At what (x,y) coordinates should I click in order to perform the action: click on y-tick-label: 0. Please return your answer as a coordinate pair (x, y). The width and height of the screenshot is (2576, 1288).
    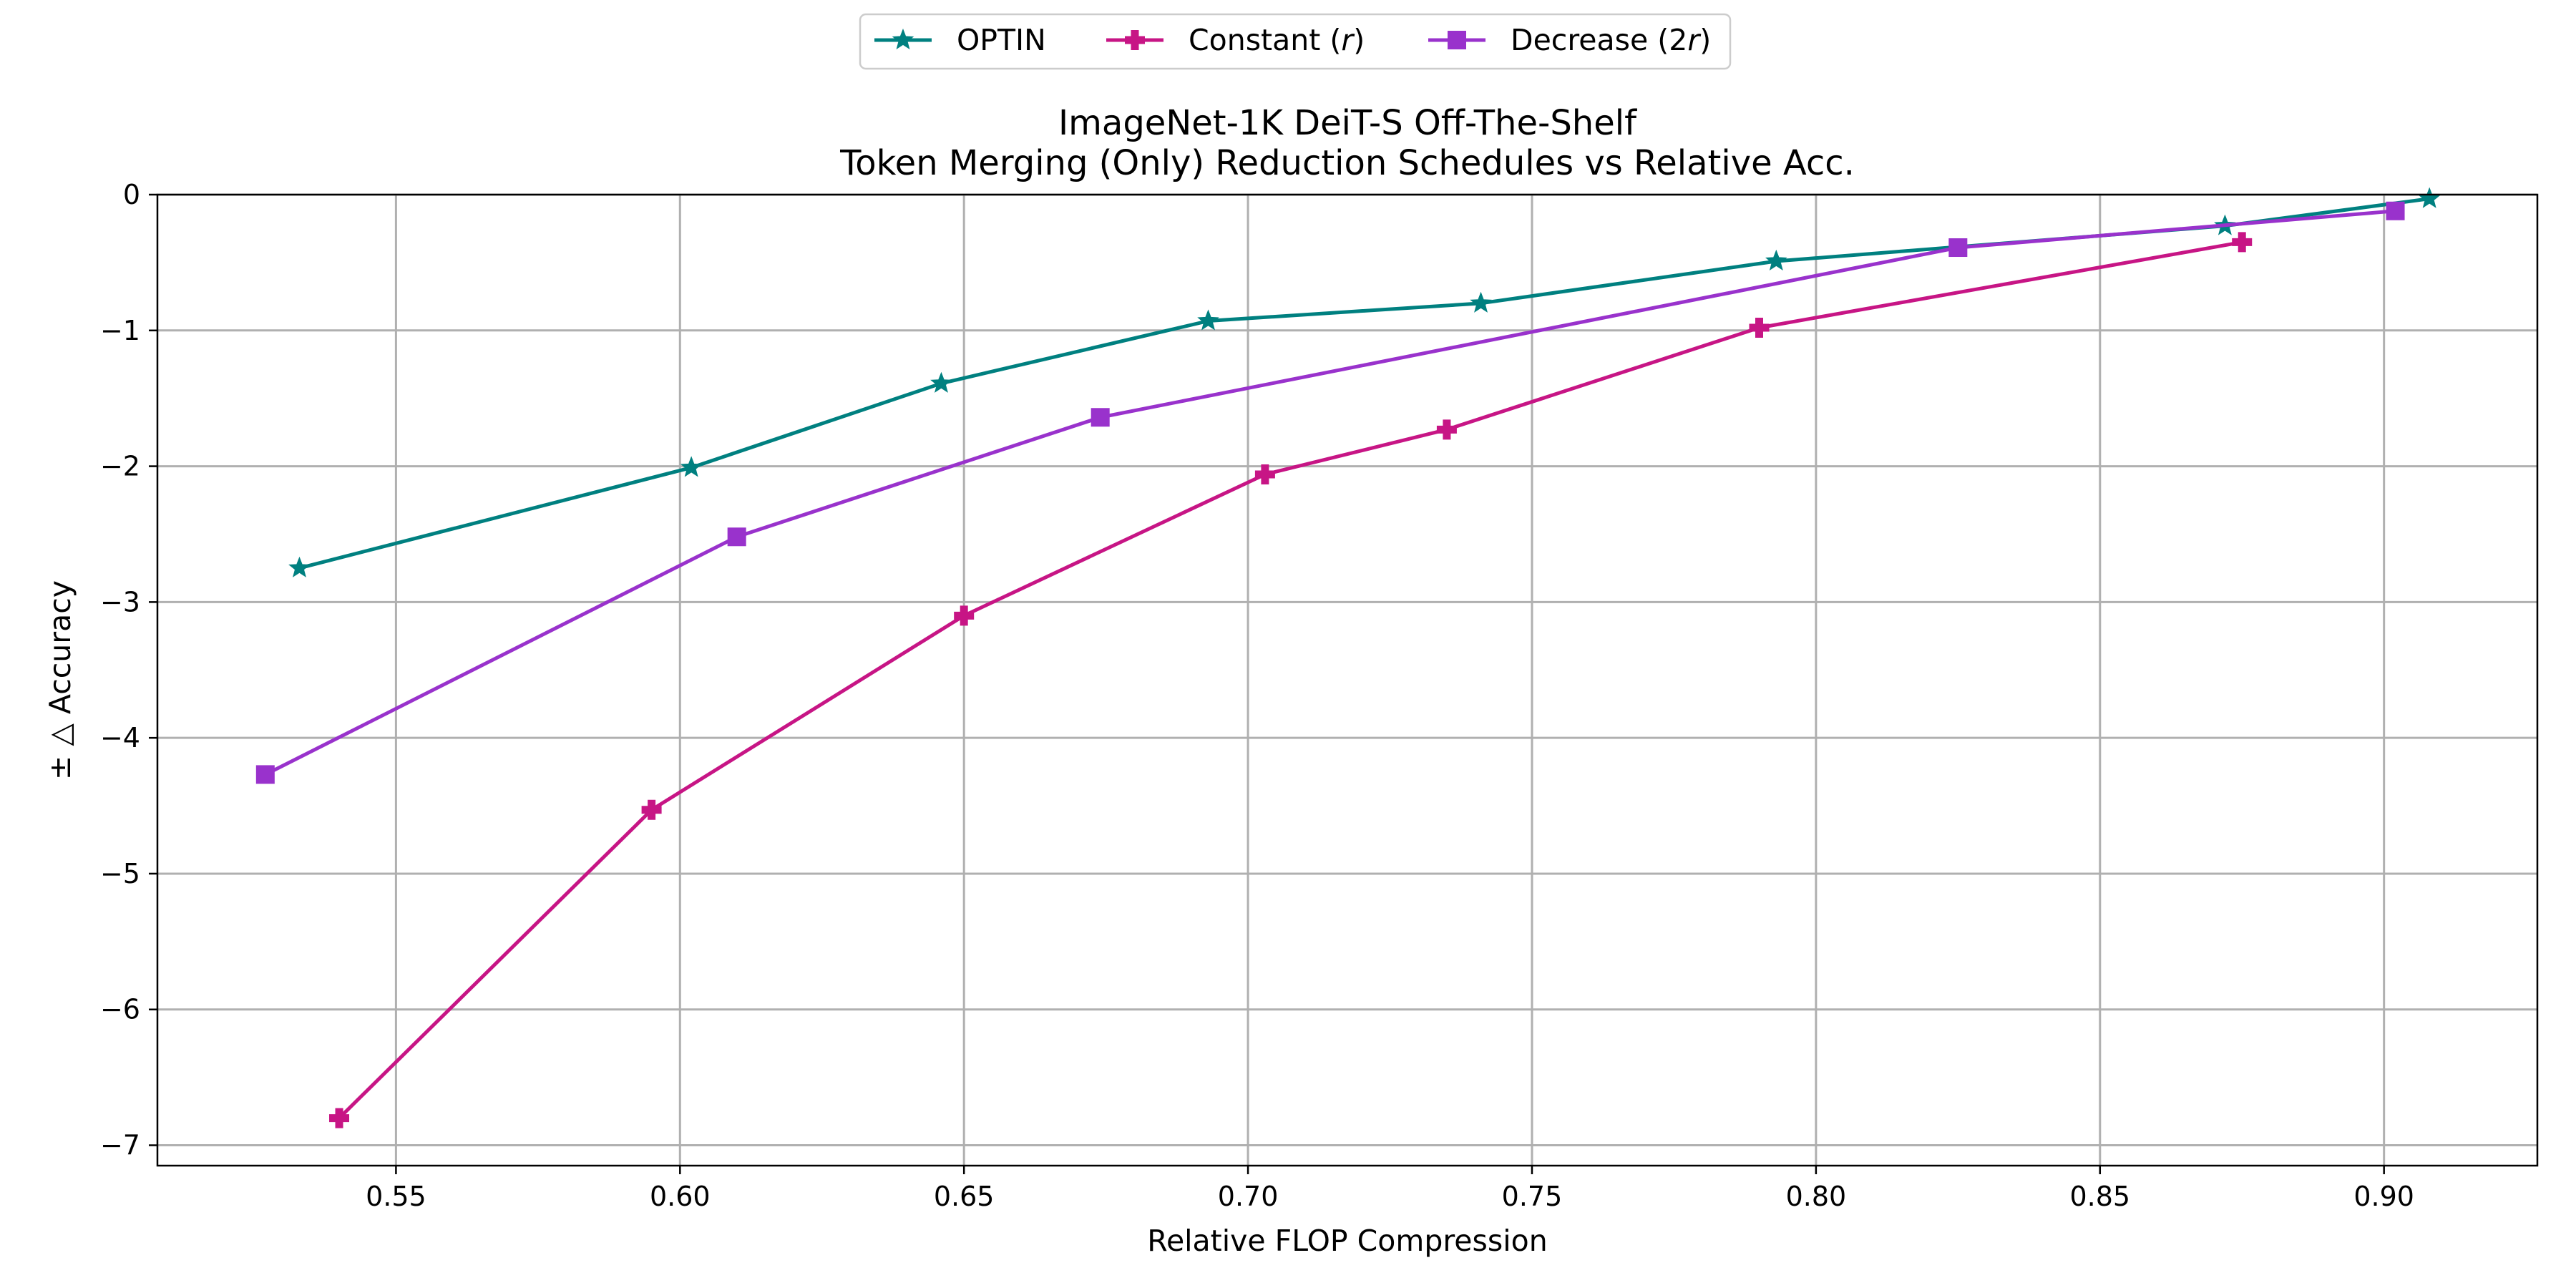
    Looking at the image, I should click on (131, 194).